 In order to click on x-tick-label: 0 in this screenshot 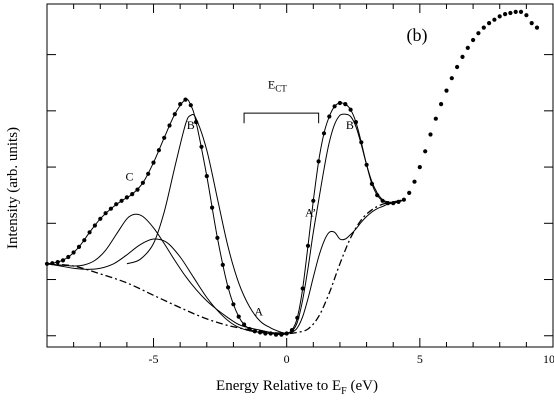, I will do `click(287, 359)`.